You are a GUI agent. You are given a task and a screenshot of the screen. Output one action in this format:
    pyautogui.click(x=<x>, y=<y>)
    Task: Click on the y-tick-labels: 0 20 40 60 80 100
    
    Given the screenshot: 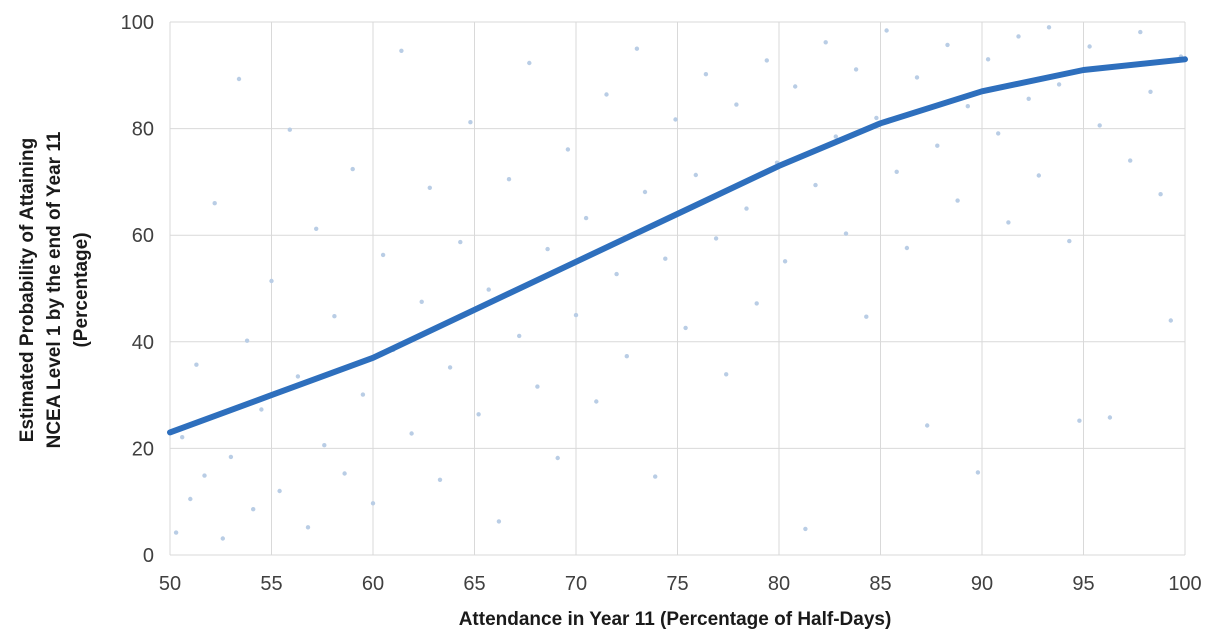 What is the action you would take?
    pyautogui.click(x=137, y=289)
    